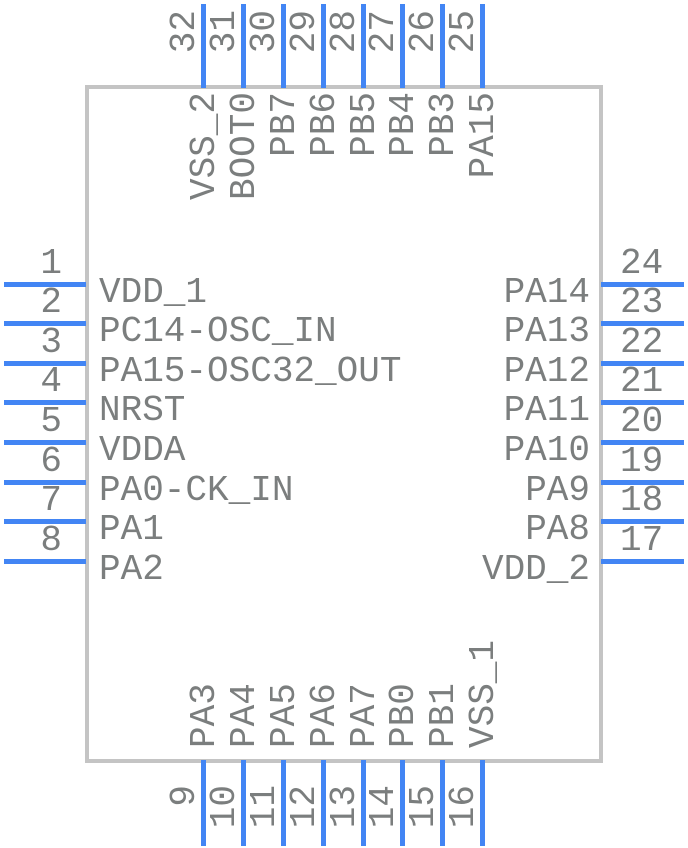 Image resolution: width=688 pixels, height=848 pixels. Describe the element at coordinates (642, 381) in the screenshot. I see `pin-number: 21` at that location.